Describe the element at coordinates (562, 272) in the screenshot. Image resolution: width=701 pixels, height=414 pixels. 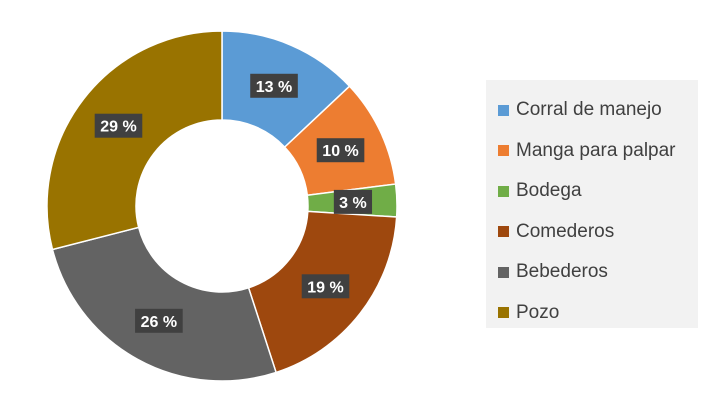
I see `legend-label: Bebederos` at that location.